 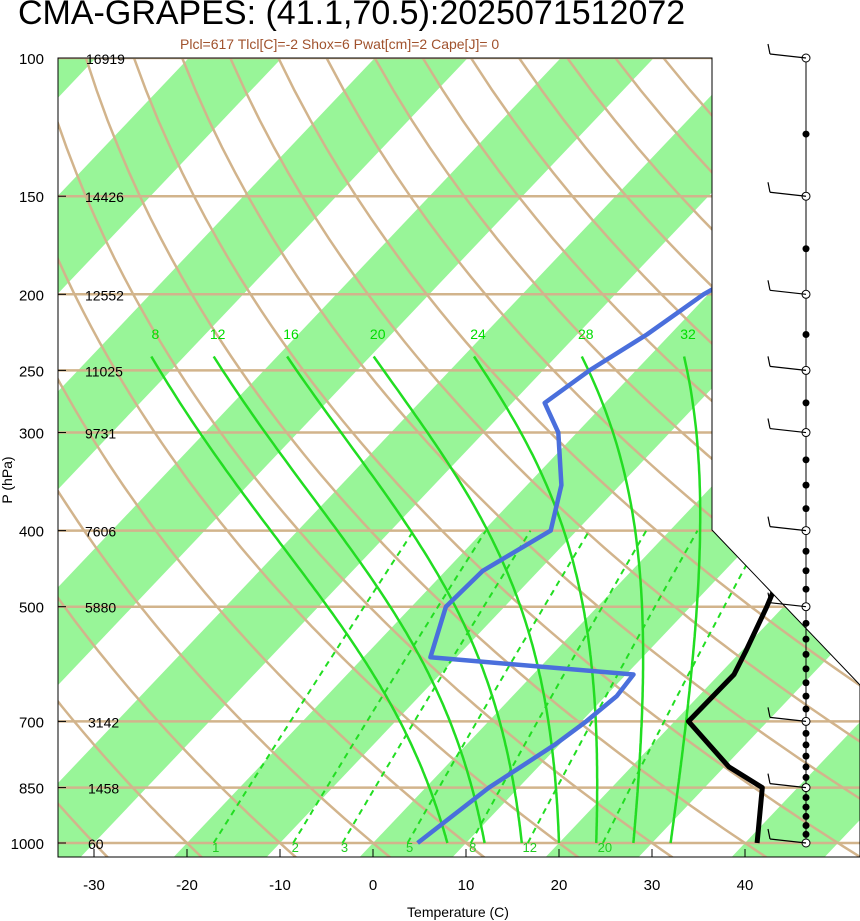 I want to click on moist-adiabat-label: 24, so click(x=478, y=334).